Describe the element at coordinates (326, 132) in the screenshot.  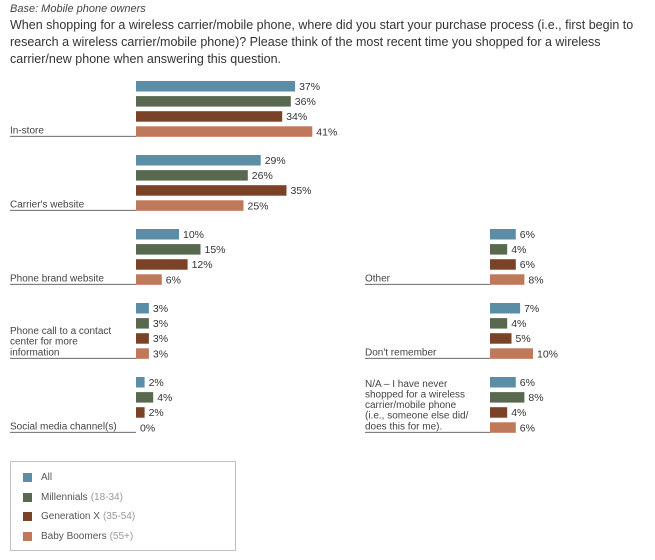
I see `bar-value-label: 41%` at that location.